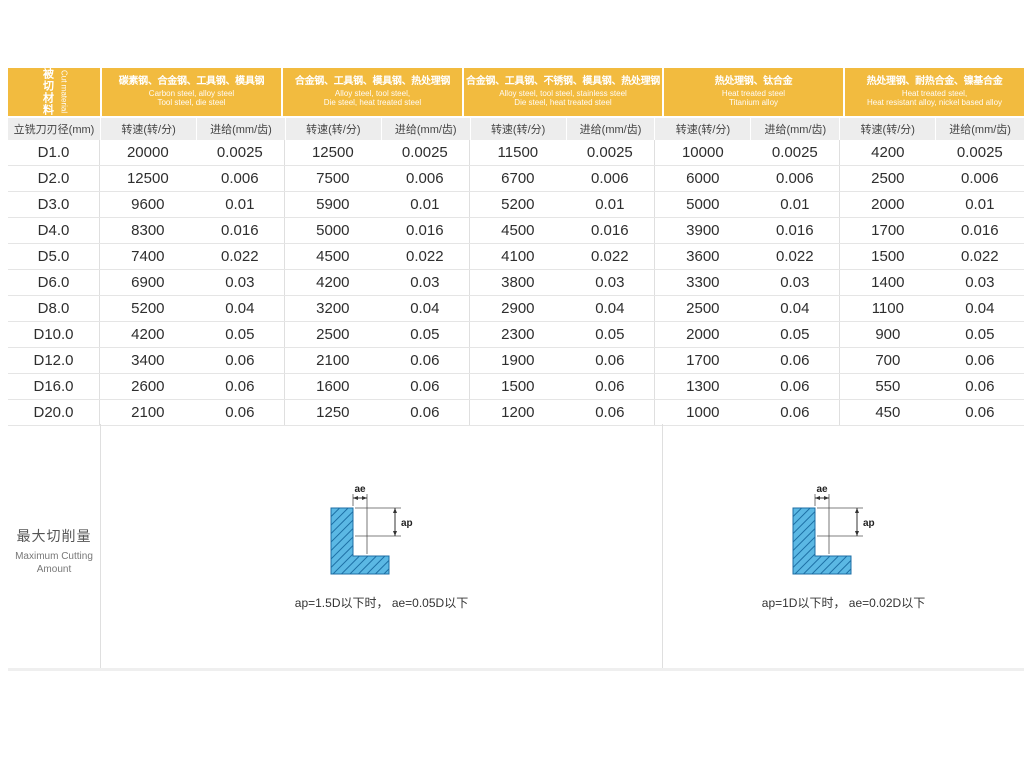 The width and height of the screenshot is (1024, 768). Describe the element at coordinates (54, 308) in the screenshot. I see `diameter-value: D8.0` at that location.